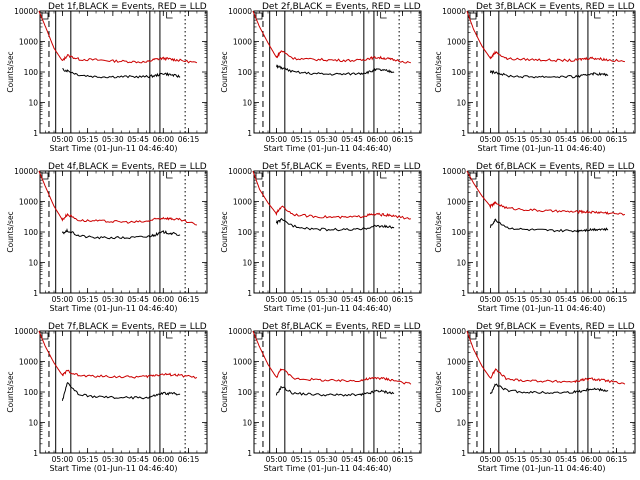 This screenshot has width=640, height=480. Describe the element at coordinates (341, 167) in the screenshot. I see `chart-title: Det 5f,BLACK = Events, RED = LLD` at that location.